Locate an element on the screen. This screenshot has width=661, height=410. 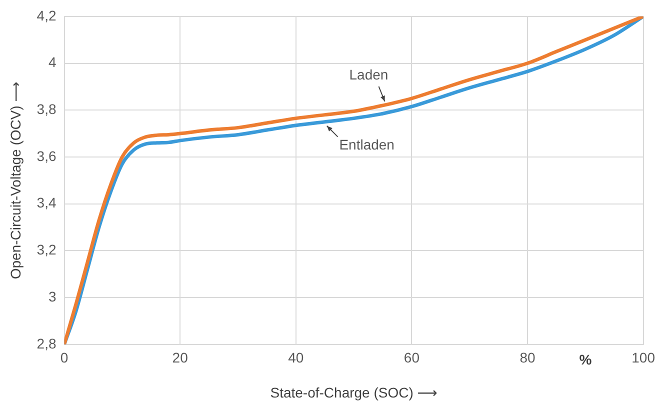
series-label: Laden is located at coordinates (368, 74).